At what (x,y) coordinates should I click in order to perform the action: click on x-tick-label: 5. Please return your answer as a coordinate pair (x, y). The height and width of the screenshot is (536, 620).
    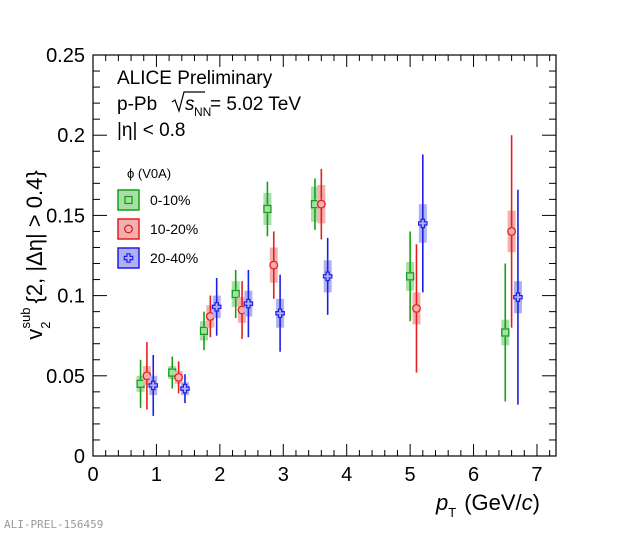
    Looking at the image, I should click on (410, 475).